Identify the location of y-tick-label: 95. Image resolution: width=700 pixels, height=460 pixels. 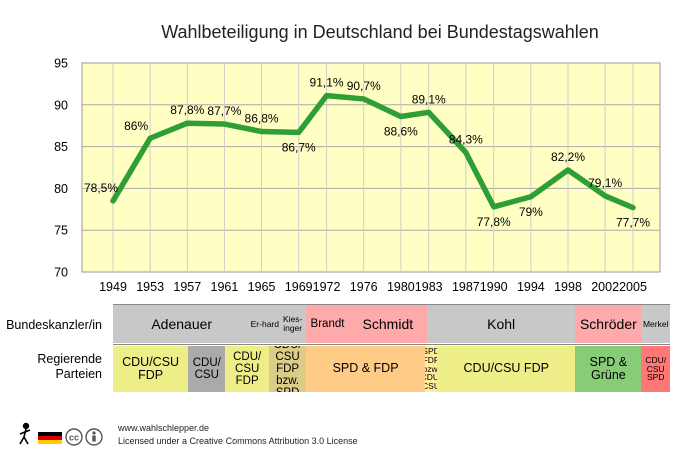
(61, 64).